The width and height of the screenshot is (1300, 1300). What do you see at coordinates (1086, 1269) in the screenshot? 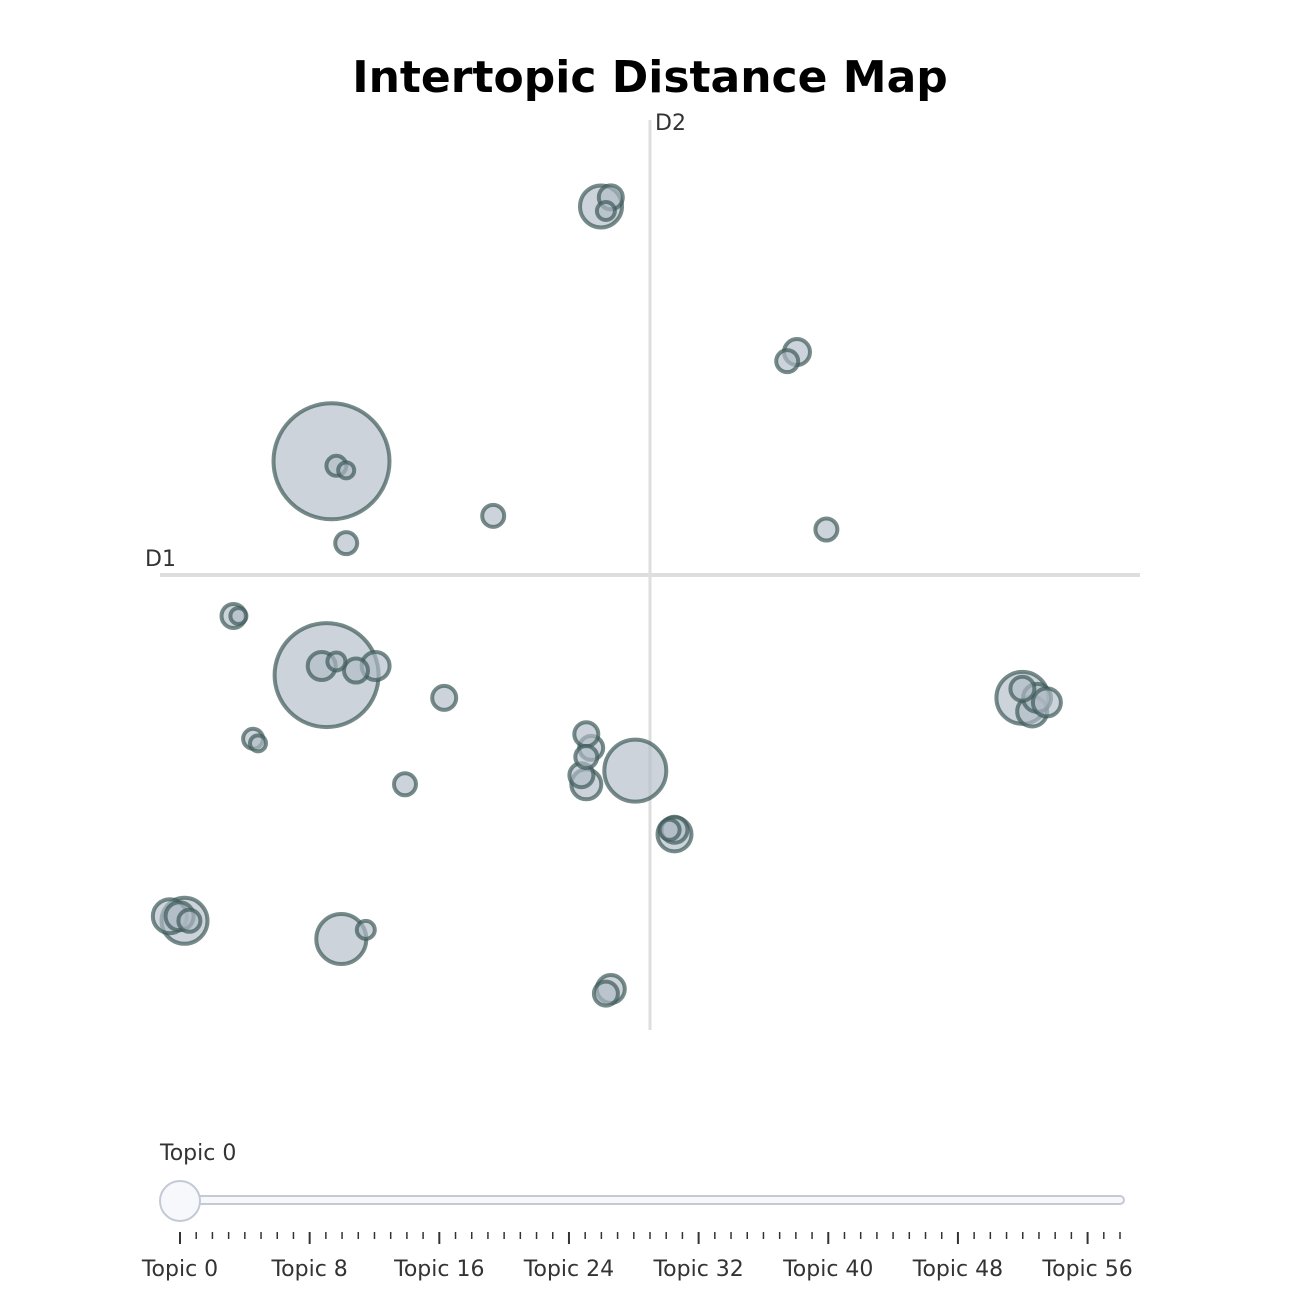
I see `slider-tick-label: Topic 56` at bounding box center [1086, 1269].